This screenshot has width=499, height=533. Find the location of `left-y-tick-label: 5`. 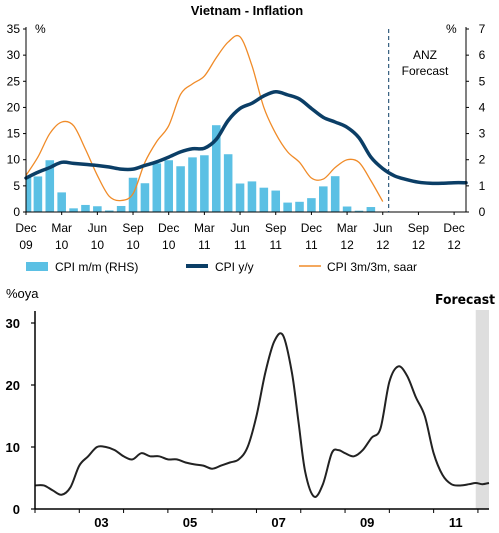

left-y-tick-label: 5 is located at coordinates (16, 186).